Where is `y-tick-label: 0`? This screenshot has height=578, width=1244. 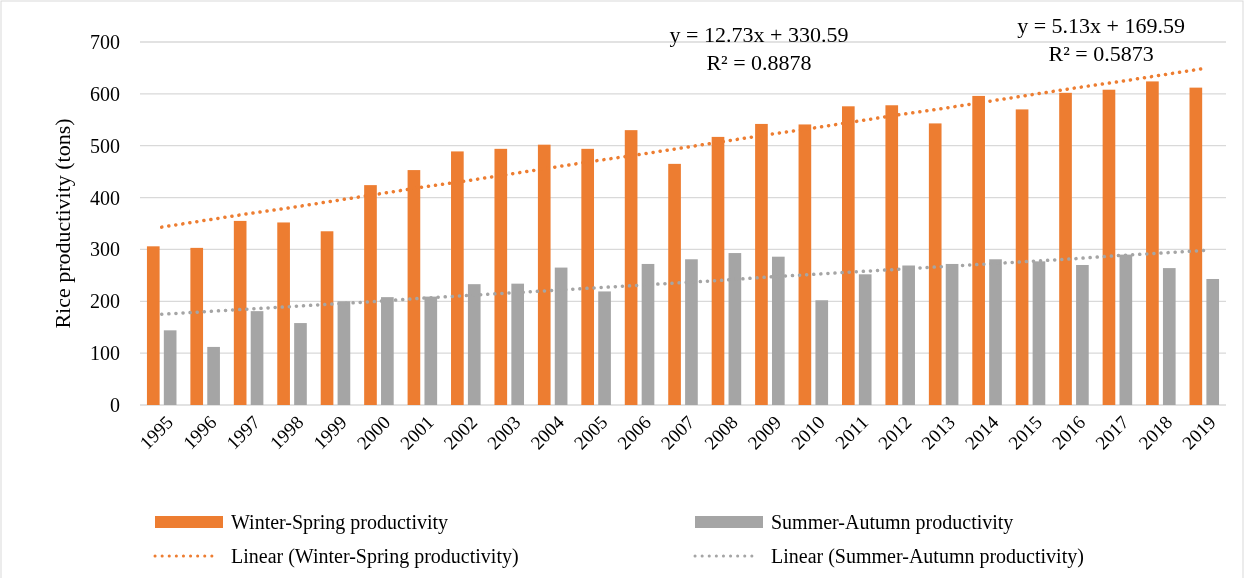
y-tick-label: 0 is located at coordinates (115, 405).